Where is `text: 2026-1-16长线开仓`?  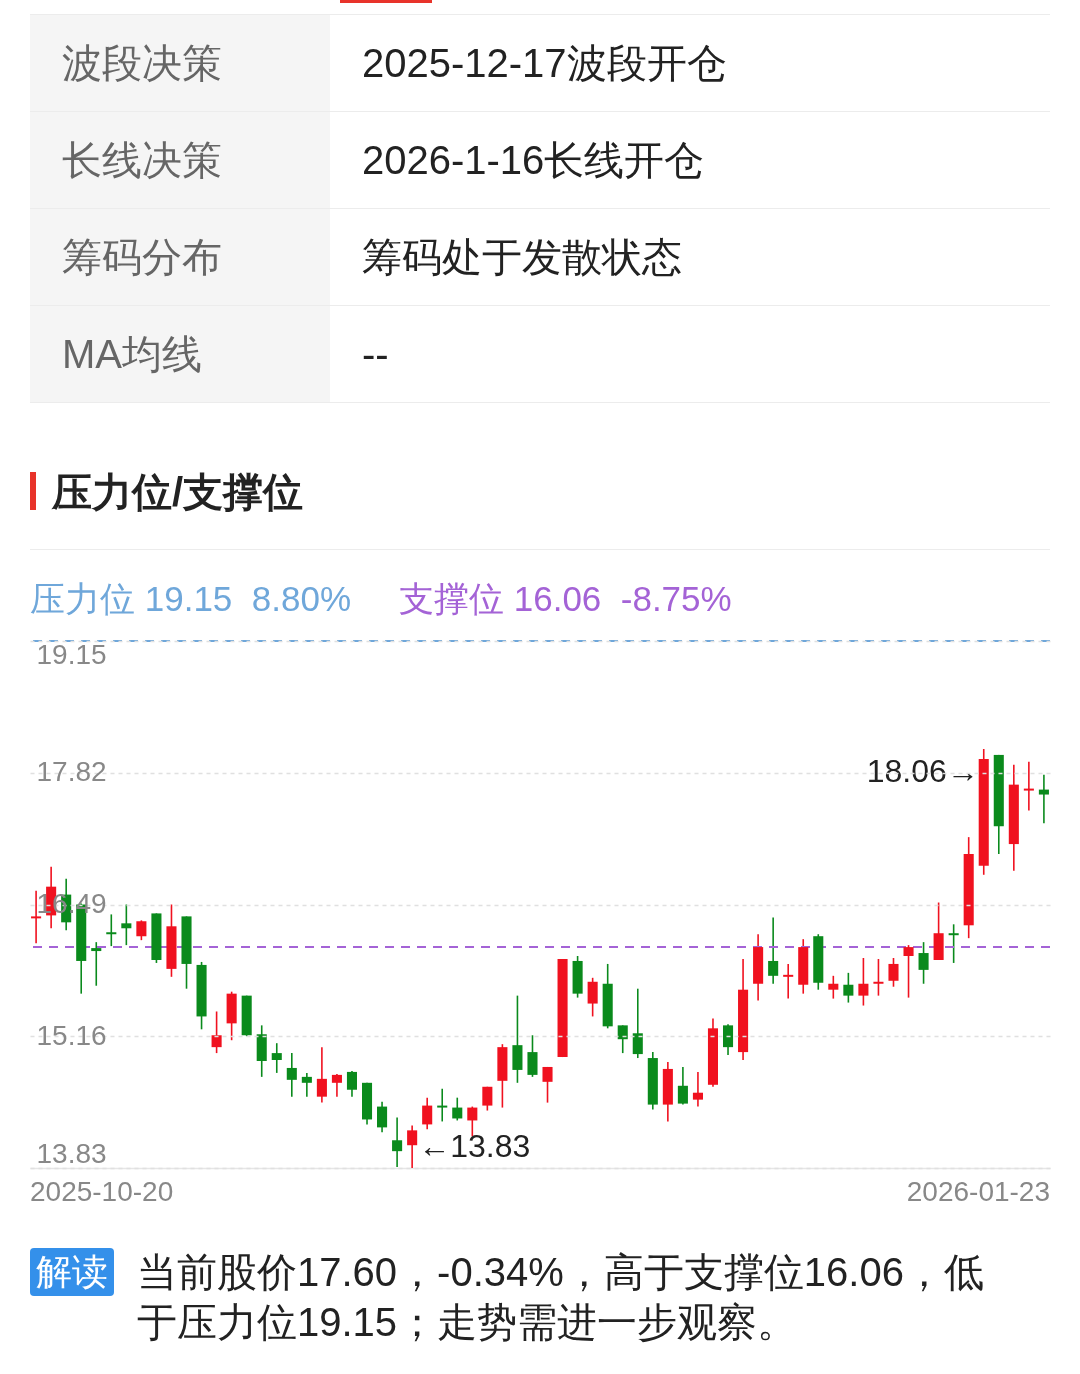 text: 2026-1-16长线开仓 is located at coordinates (533, 160).